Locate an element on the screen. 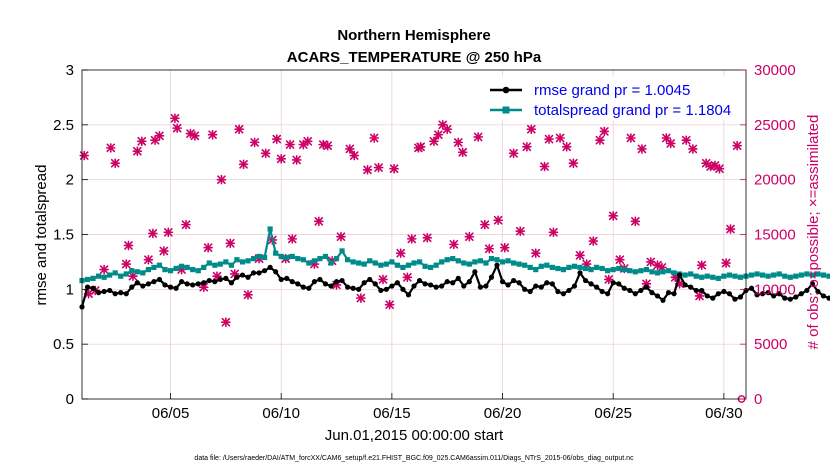 Image resolution: width=830 pixels, height=470 pixels. x-tick-label: 06/10 is located at coordinates (281, 413).